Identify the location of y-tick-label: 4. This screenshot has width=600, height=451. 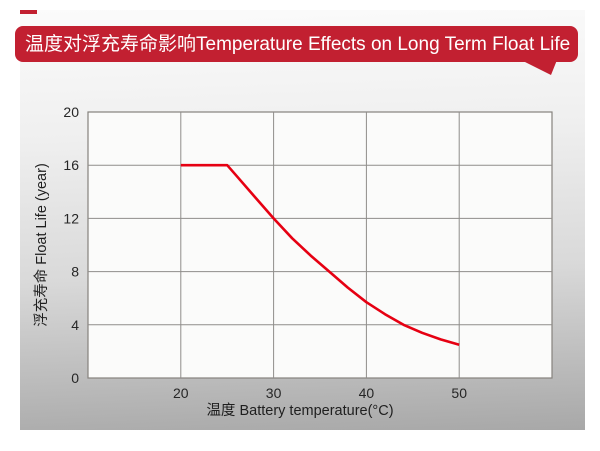
(75, 325).